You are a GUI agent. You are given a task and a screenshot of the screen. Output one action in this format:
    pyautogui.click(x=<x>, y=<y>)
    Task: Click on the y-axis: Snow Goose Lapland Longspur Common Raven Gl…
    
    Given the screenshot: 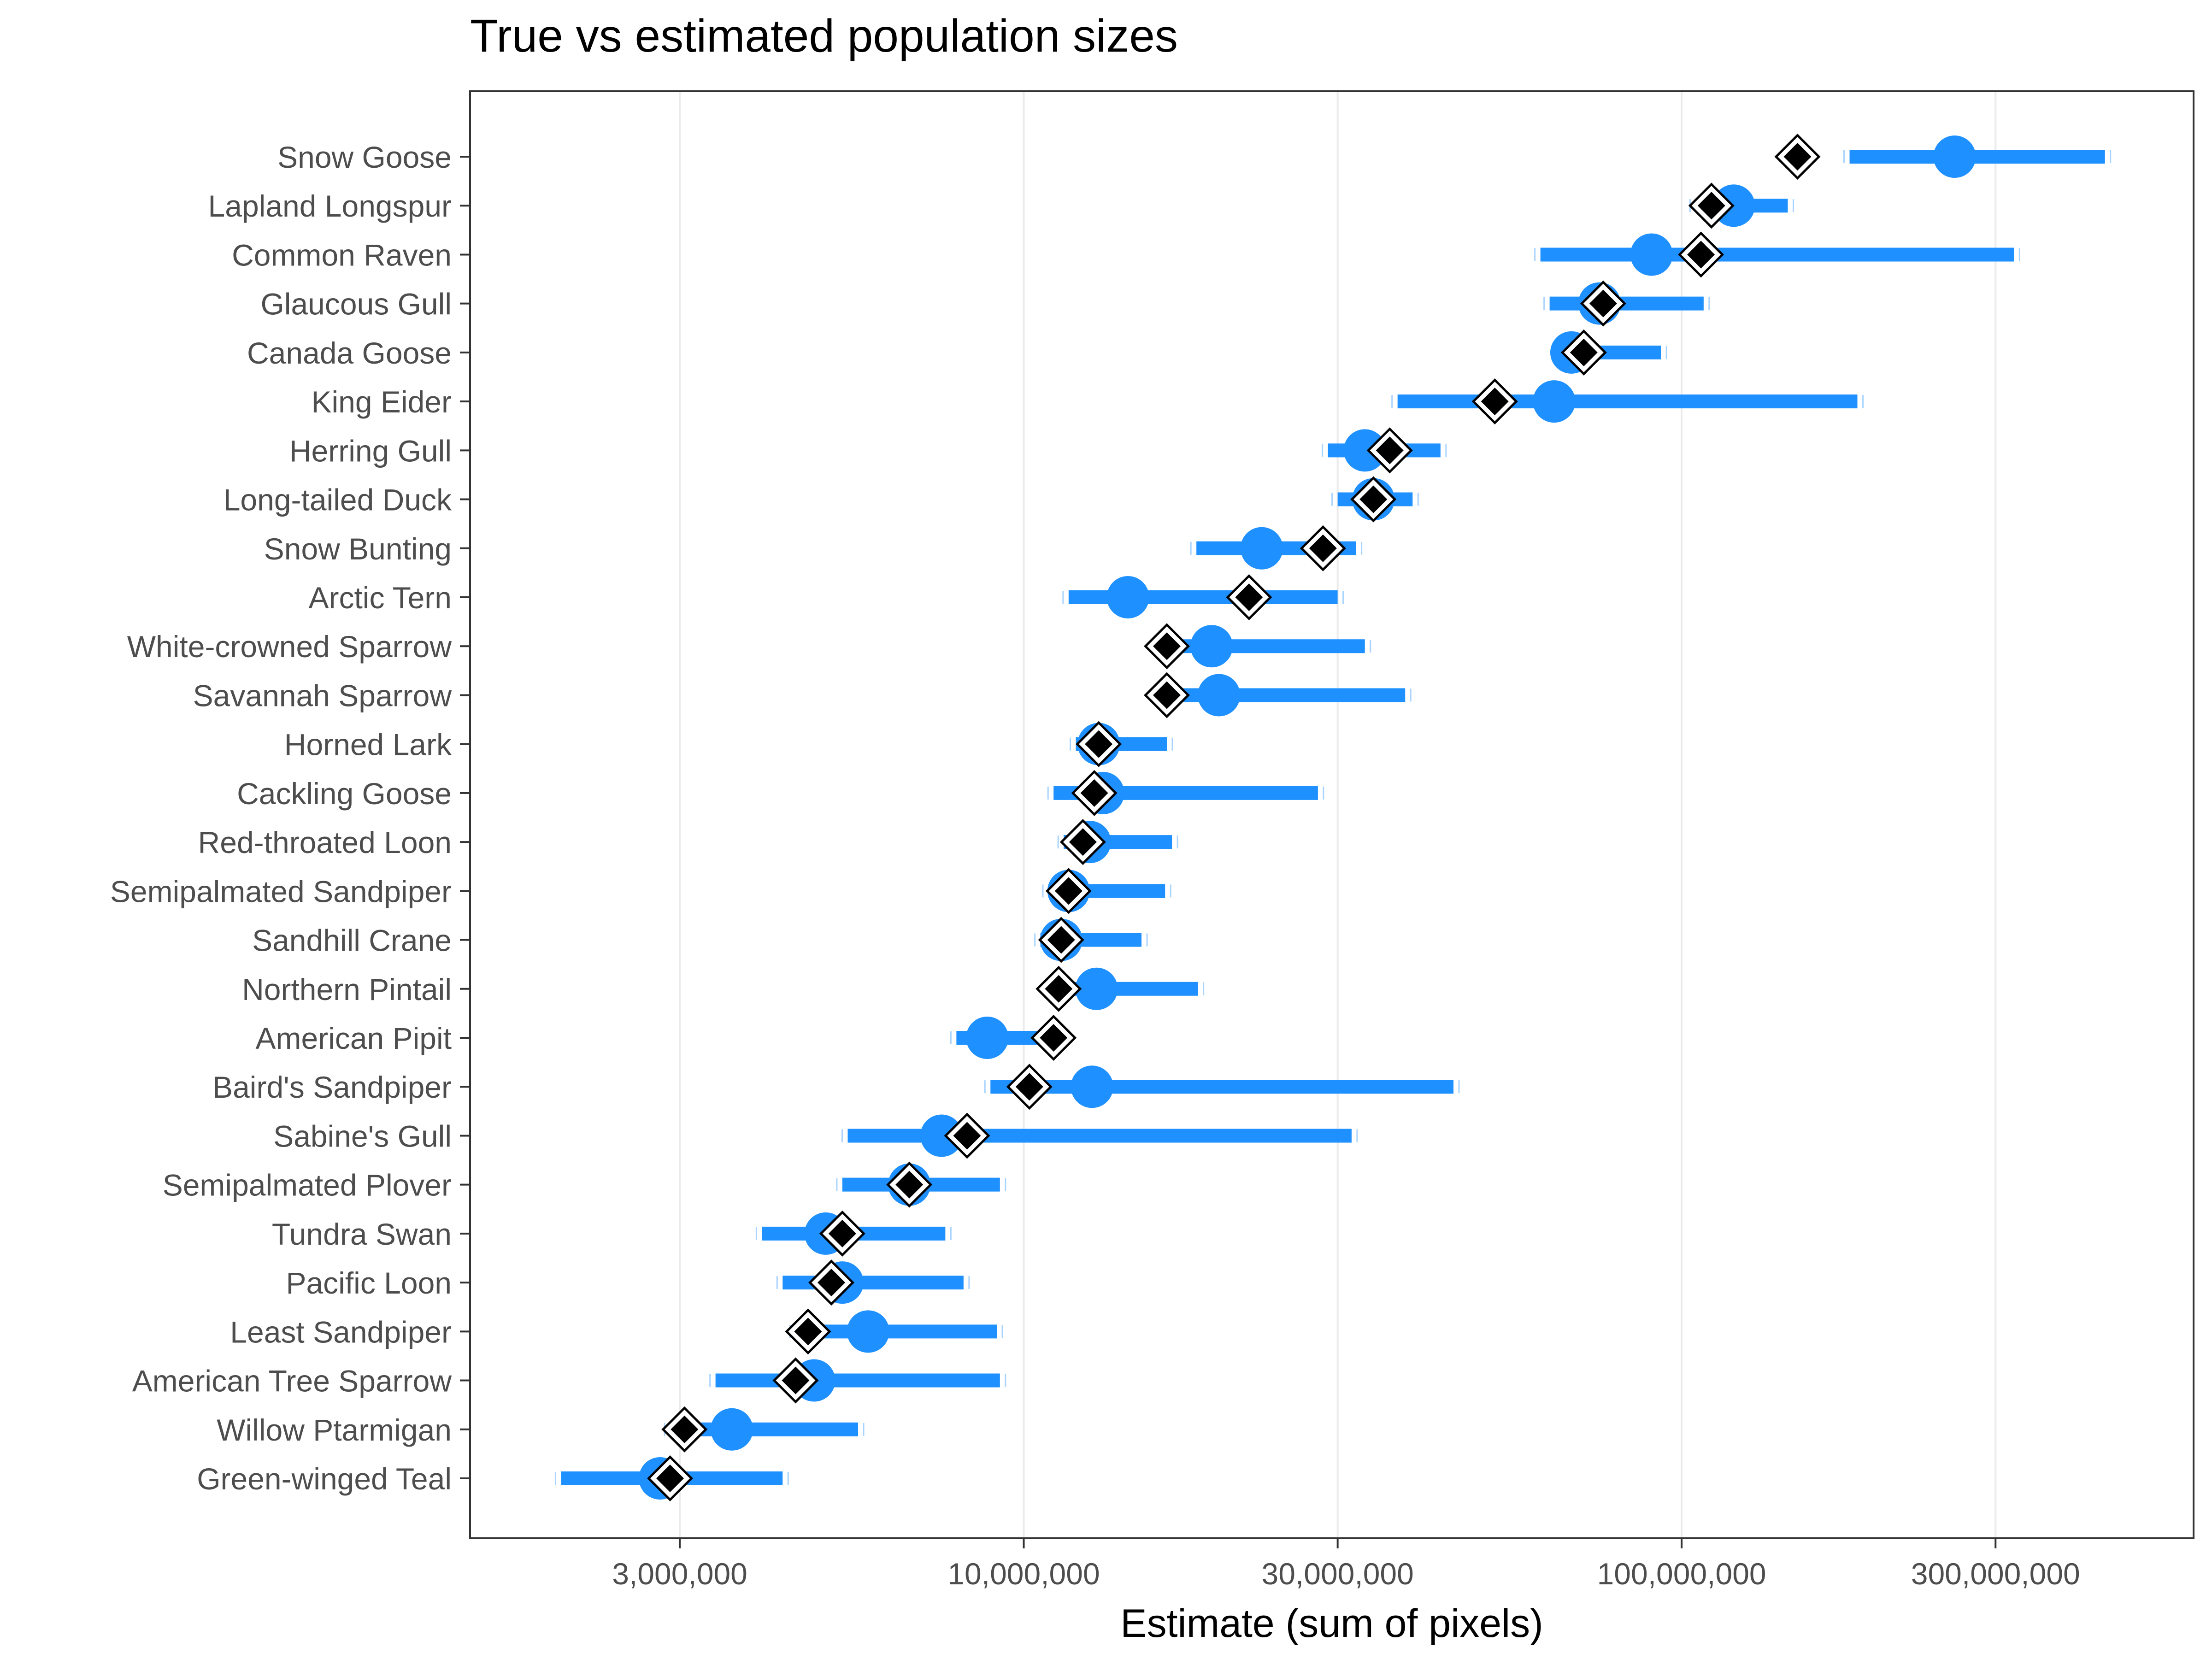 What is the action you would take?
    pyautogui.click(x=290, y=818)
    